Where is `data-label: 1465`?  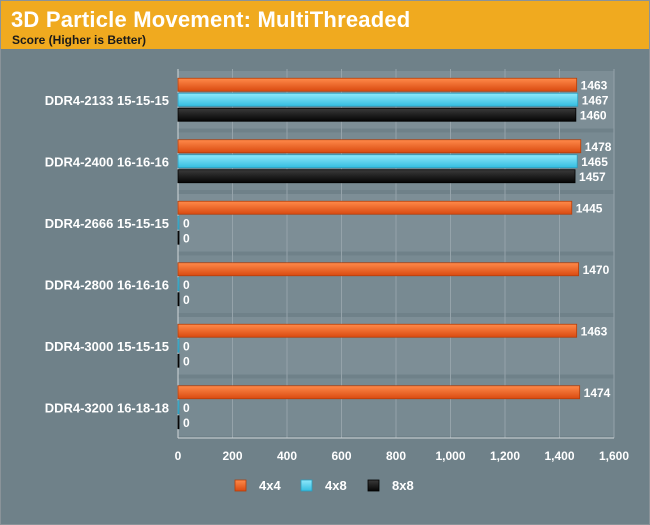 data-label: 1465 is located at coordinates (594, 162).